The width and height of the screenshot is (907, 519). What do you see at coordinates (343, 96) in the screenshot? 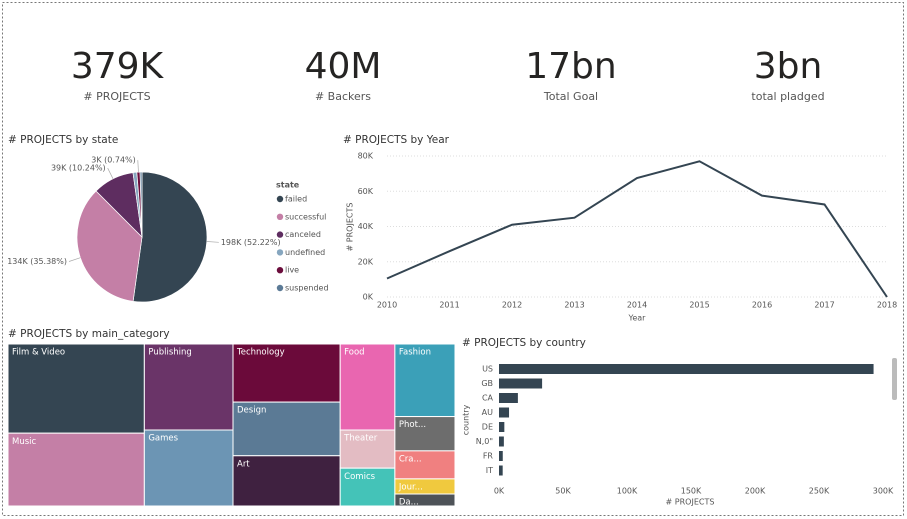
I see `kpi-label: # Backers` at bounding box center [343, 96].